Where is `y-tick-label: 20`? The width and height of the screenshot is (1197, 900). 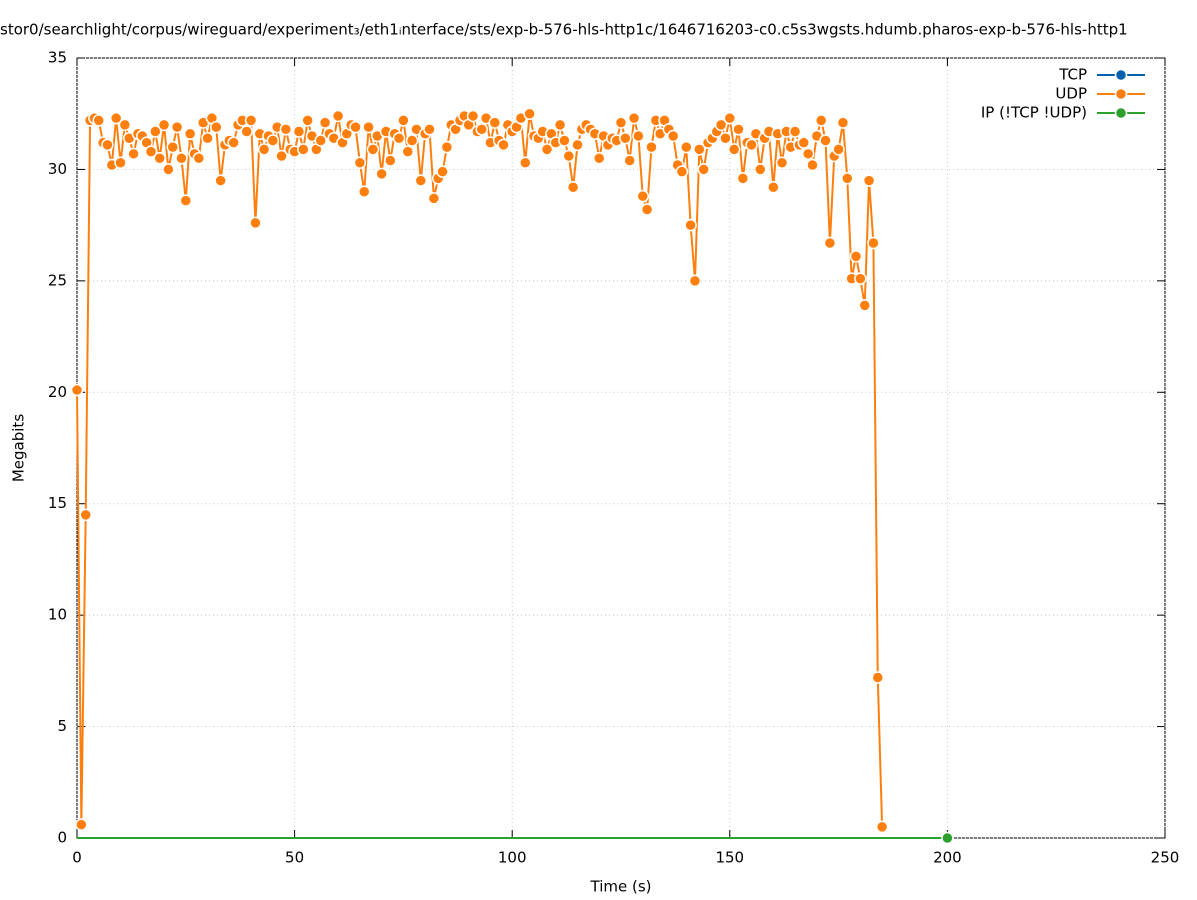
y-tick-label: 20 is located at coordinates (57, 392).